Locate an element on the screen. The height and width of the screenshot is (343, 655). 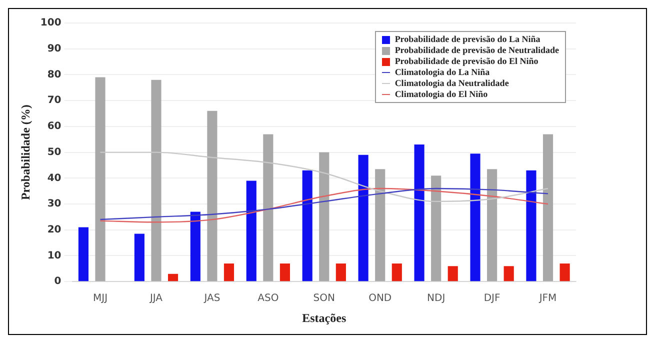
x-tick-label: NDJ is located at coordinates (436, 298).